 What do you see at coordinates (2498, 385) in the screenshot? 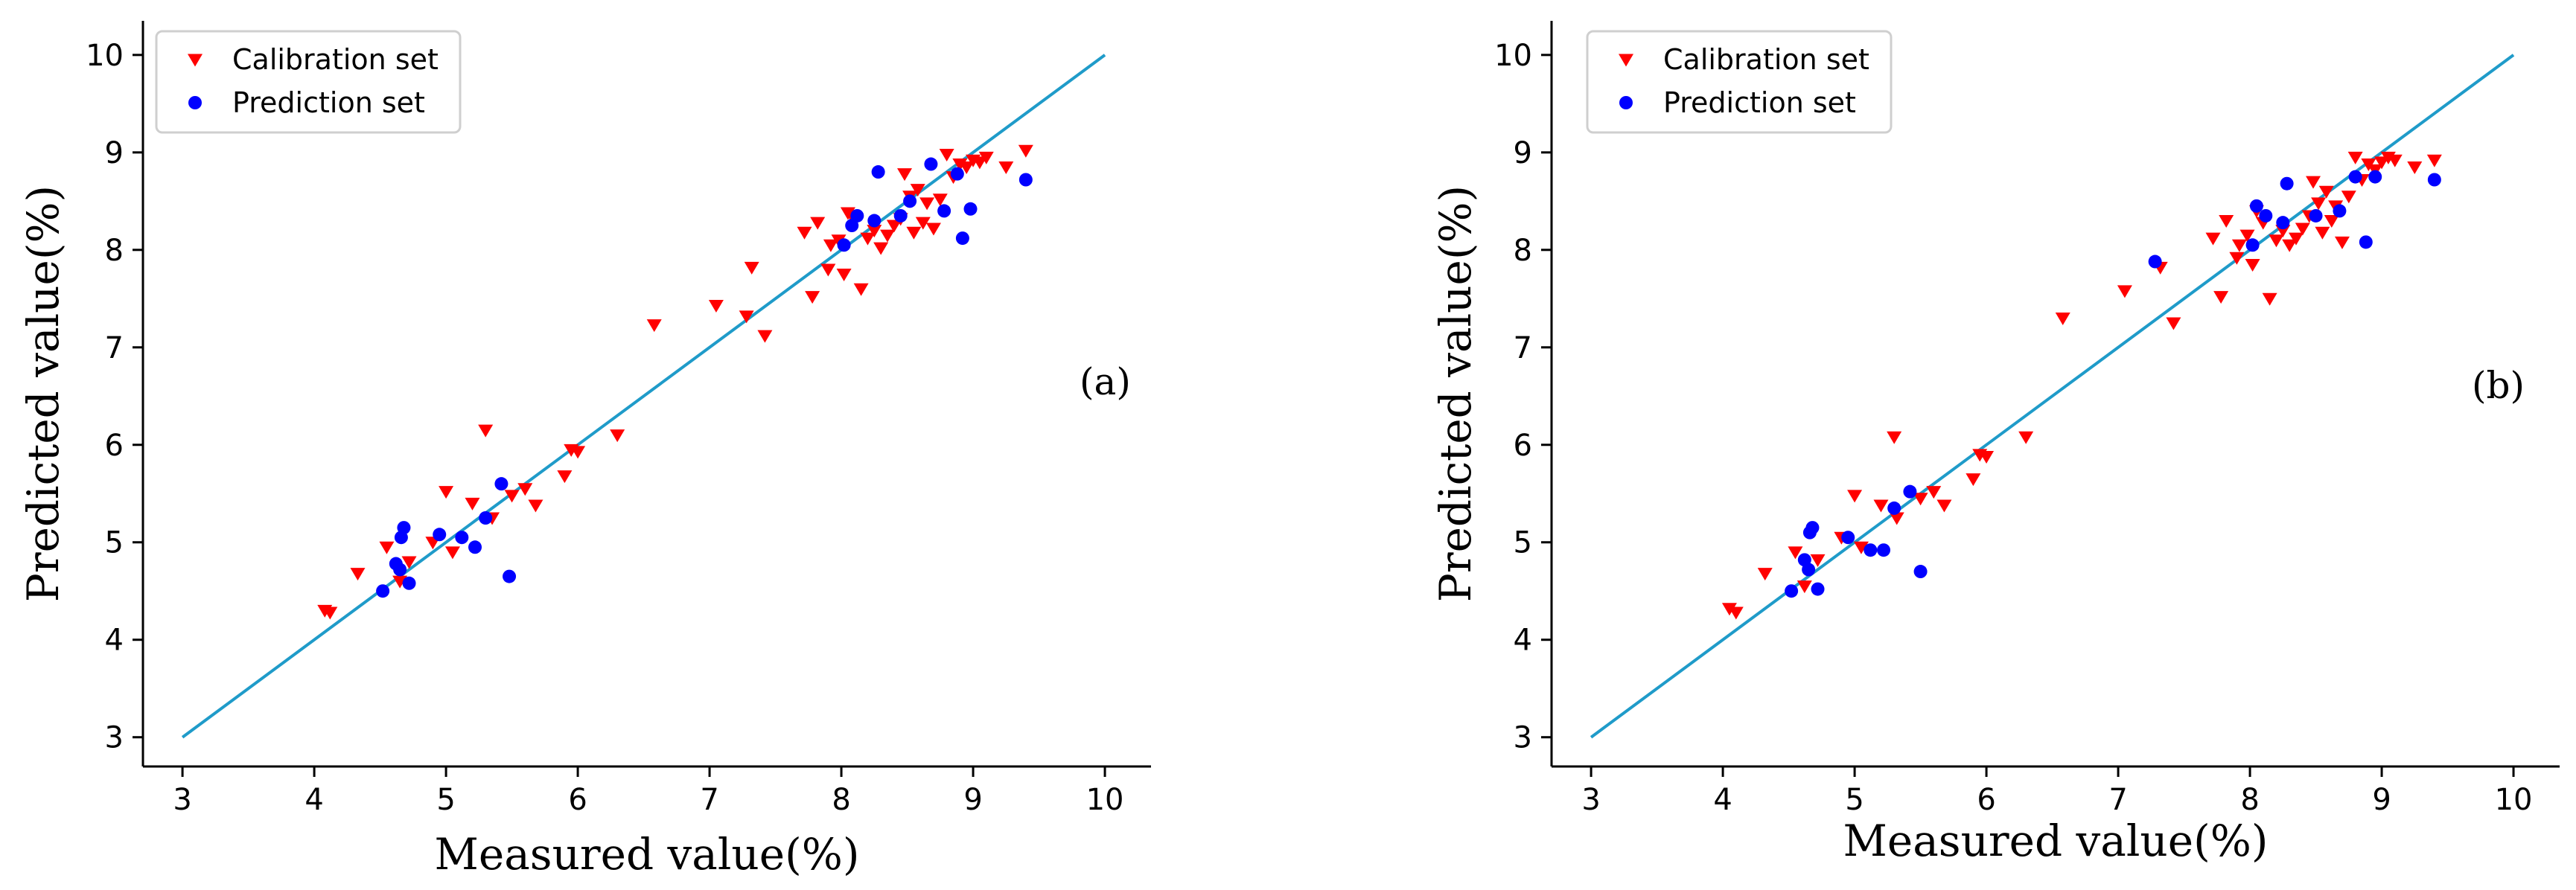
I see `panel-label: (b)` at bounding box center [2498, 385].